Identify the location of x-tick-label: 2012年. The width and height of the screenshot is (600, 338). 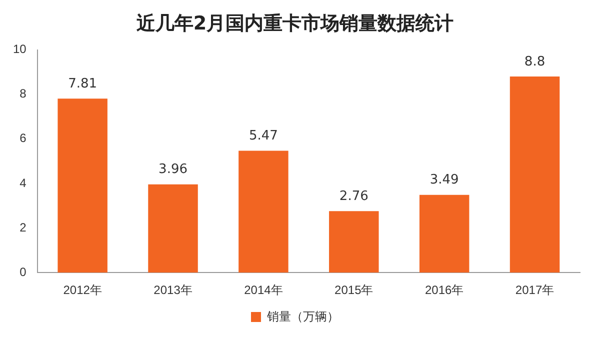
(82, 290).